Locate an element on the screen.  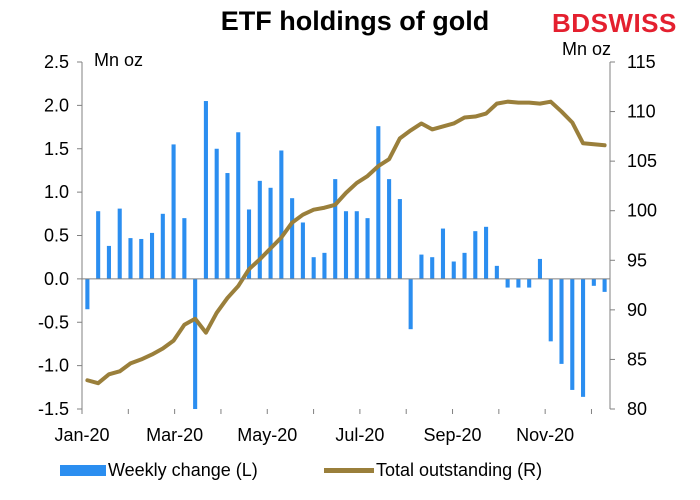
legend-label-weekly-change: Weekly change (L) is located at coordinates (183, 470).